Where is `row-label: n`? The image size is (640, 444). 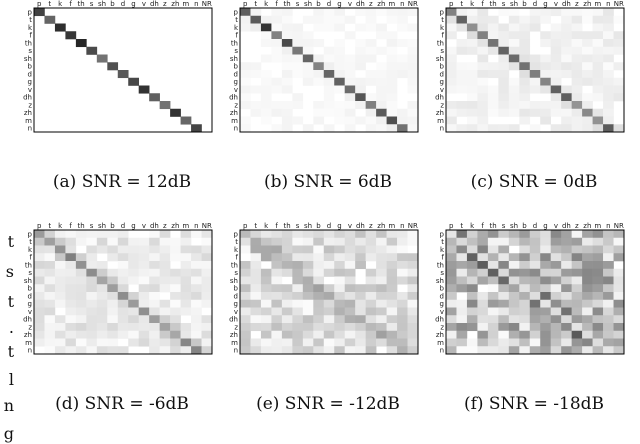
row-label: n is located at coordinates (236, 351).